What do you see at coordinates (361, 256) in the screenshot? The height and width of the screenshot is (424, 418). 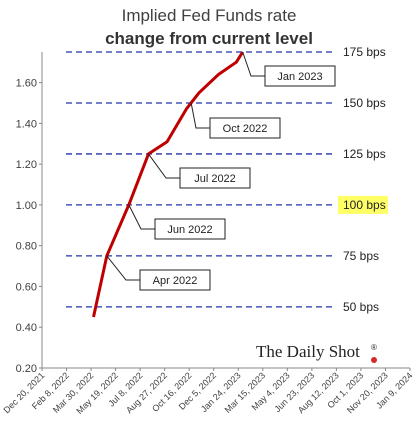 I see `reference-label: 75 bps` at bounding box center [361, 256].